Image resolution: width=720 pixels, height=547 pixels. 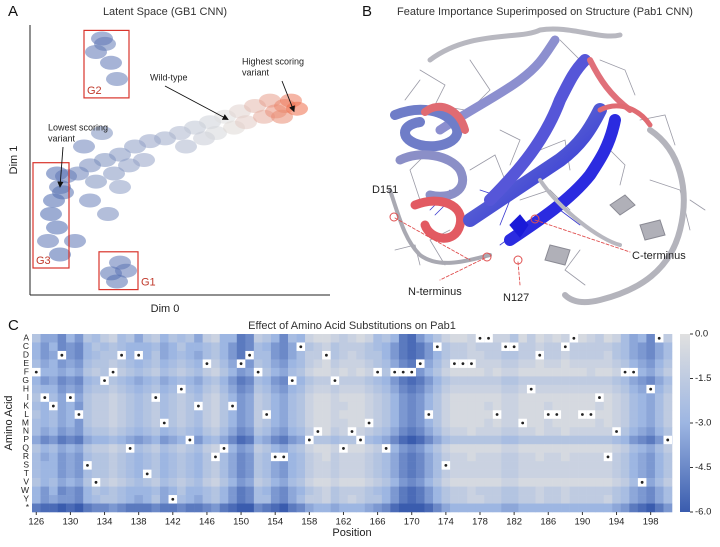 What do you see at coordinates (165, 309) in the screenshot?
I see `x-axis-label: Dim 0` at bounding box center [165, 309].